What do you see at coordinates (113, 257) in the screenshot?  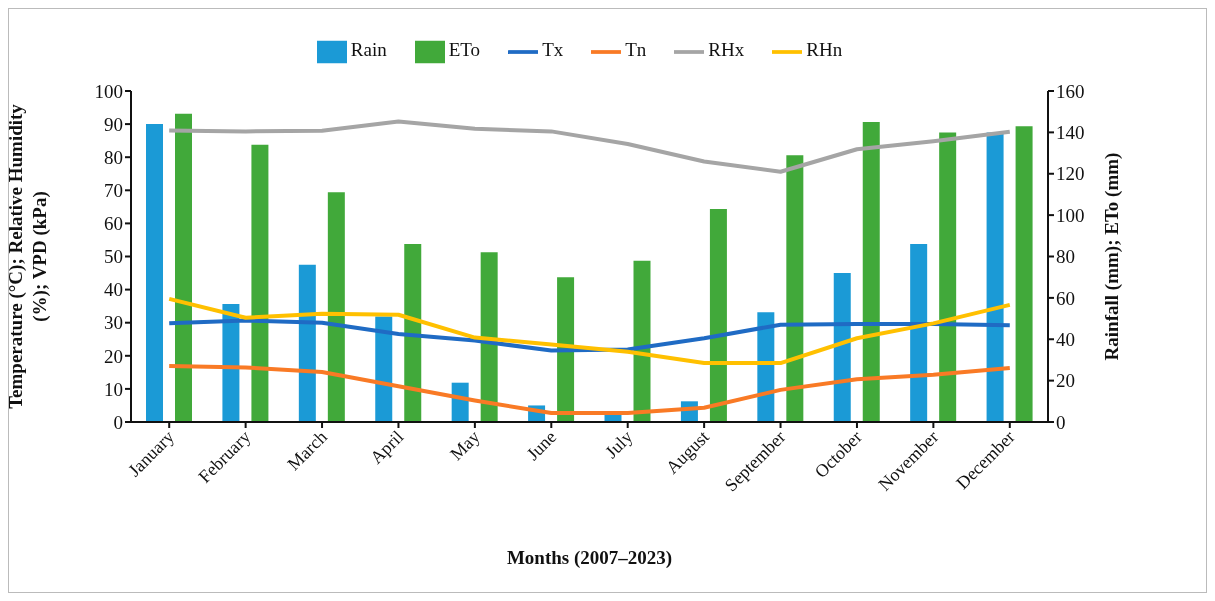 I see `y-tick-label: 50` at bounding box center [113, 257].